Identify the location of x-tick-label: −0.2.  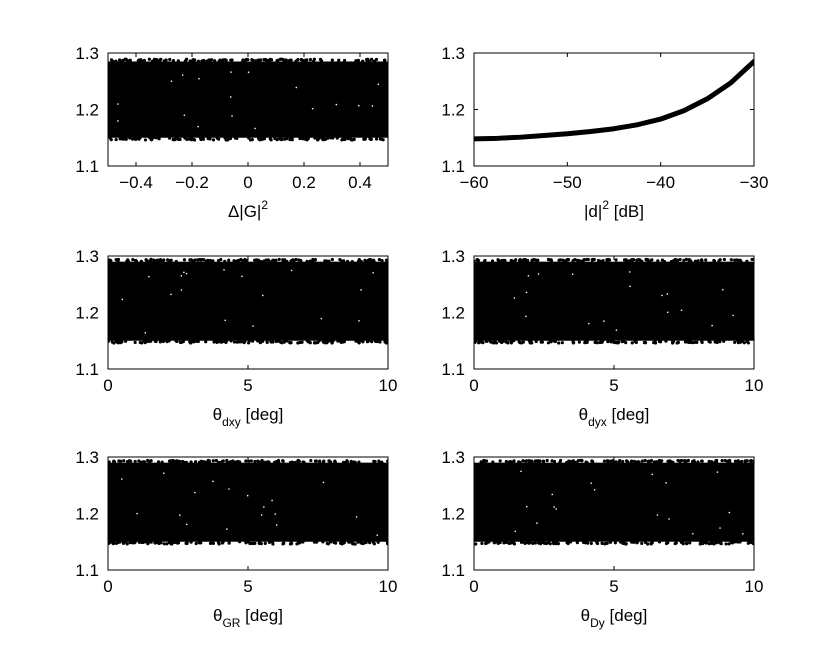
(192, 182).